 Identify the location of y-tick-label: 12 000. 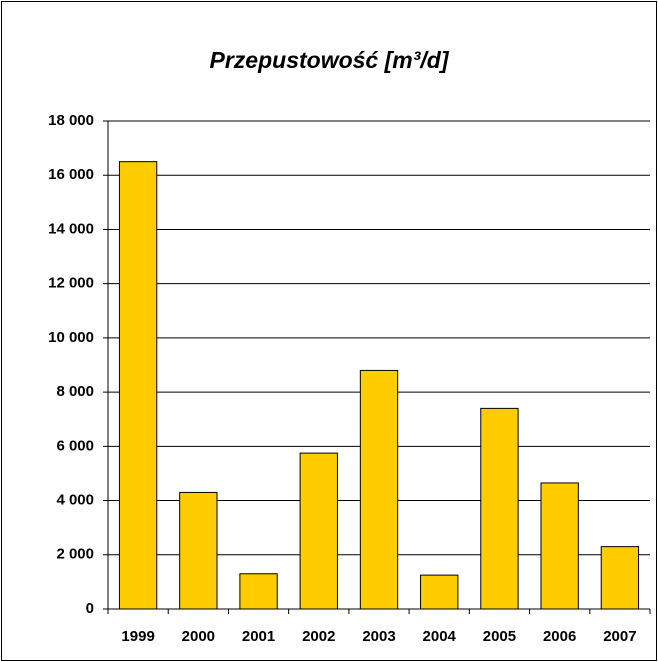
(71, 283).